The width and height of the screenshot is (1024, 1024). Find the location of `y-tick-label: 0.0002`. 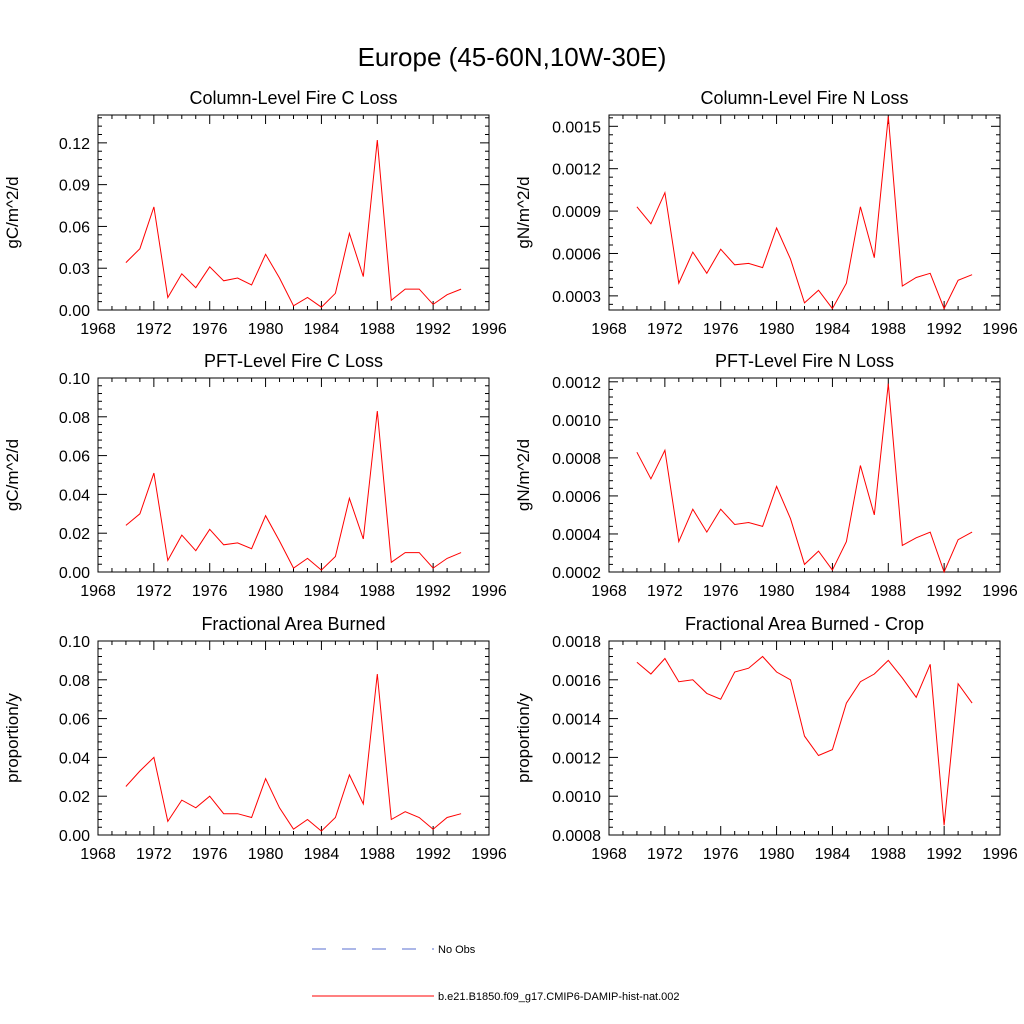

y-tick-label: 0.0002 is located at coordinates (576, 573).